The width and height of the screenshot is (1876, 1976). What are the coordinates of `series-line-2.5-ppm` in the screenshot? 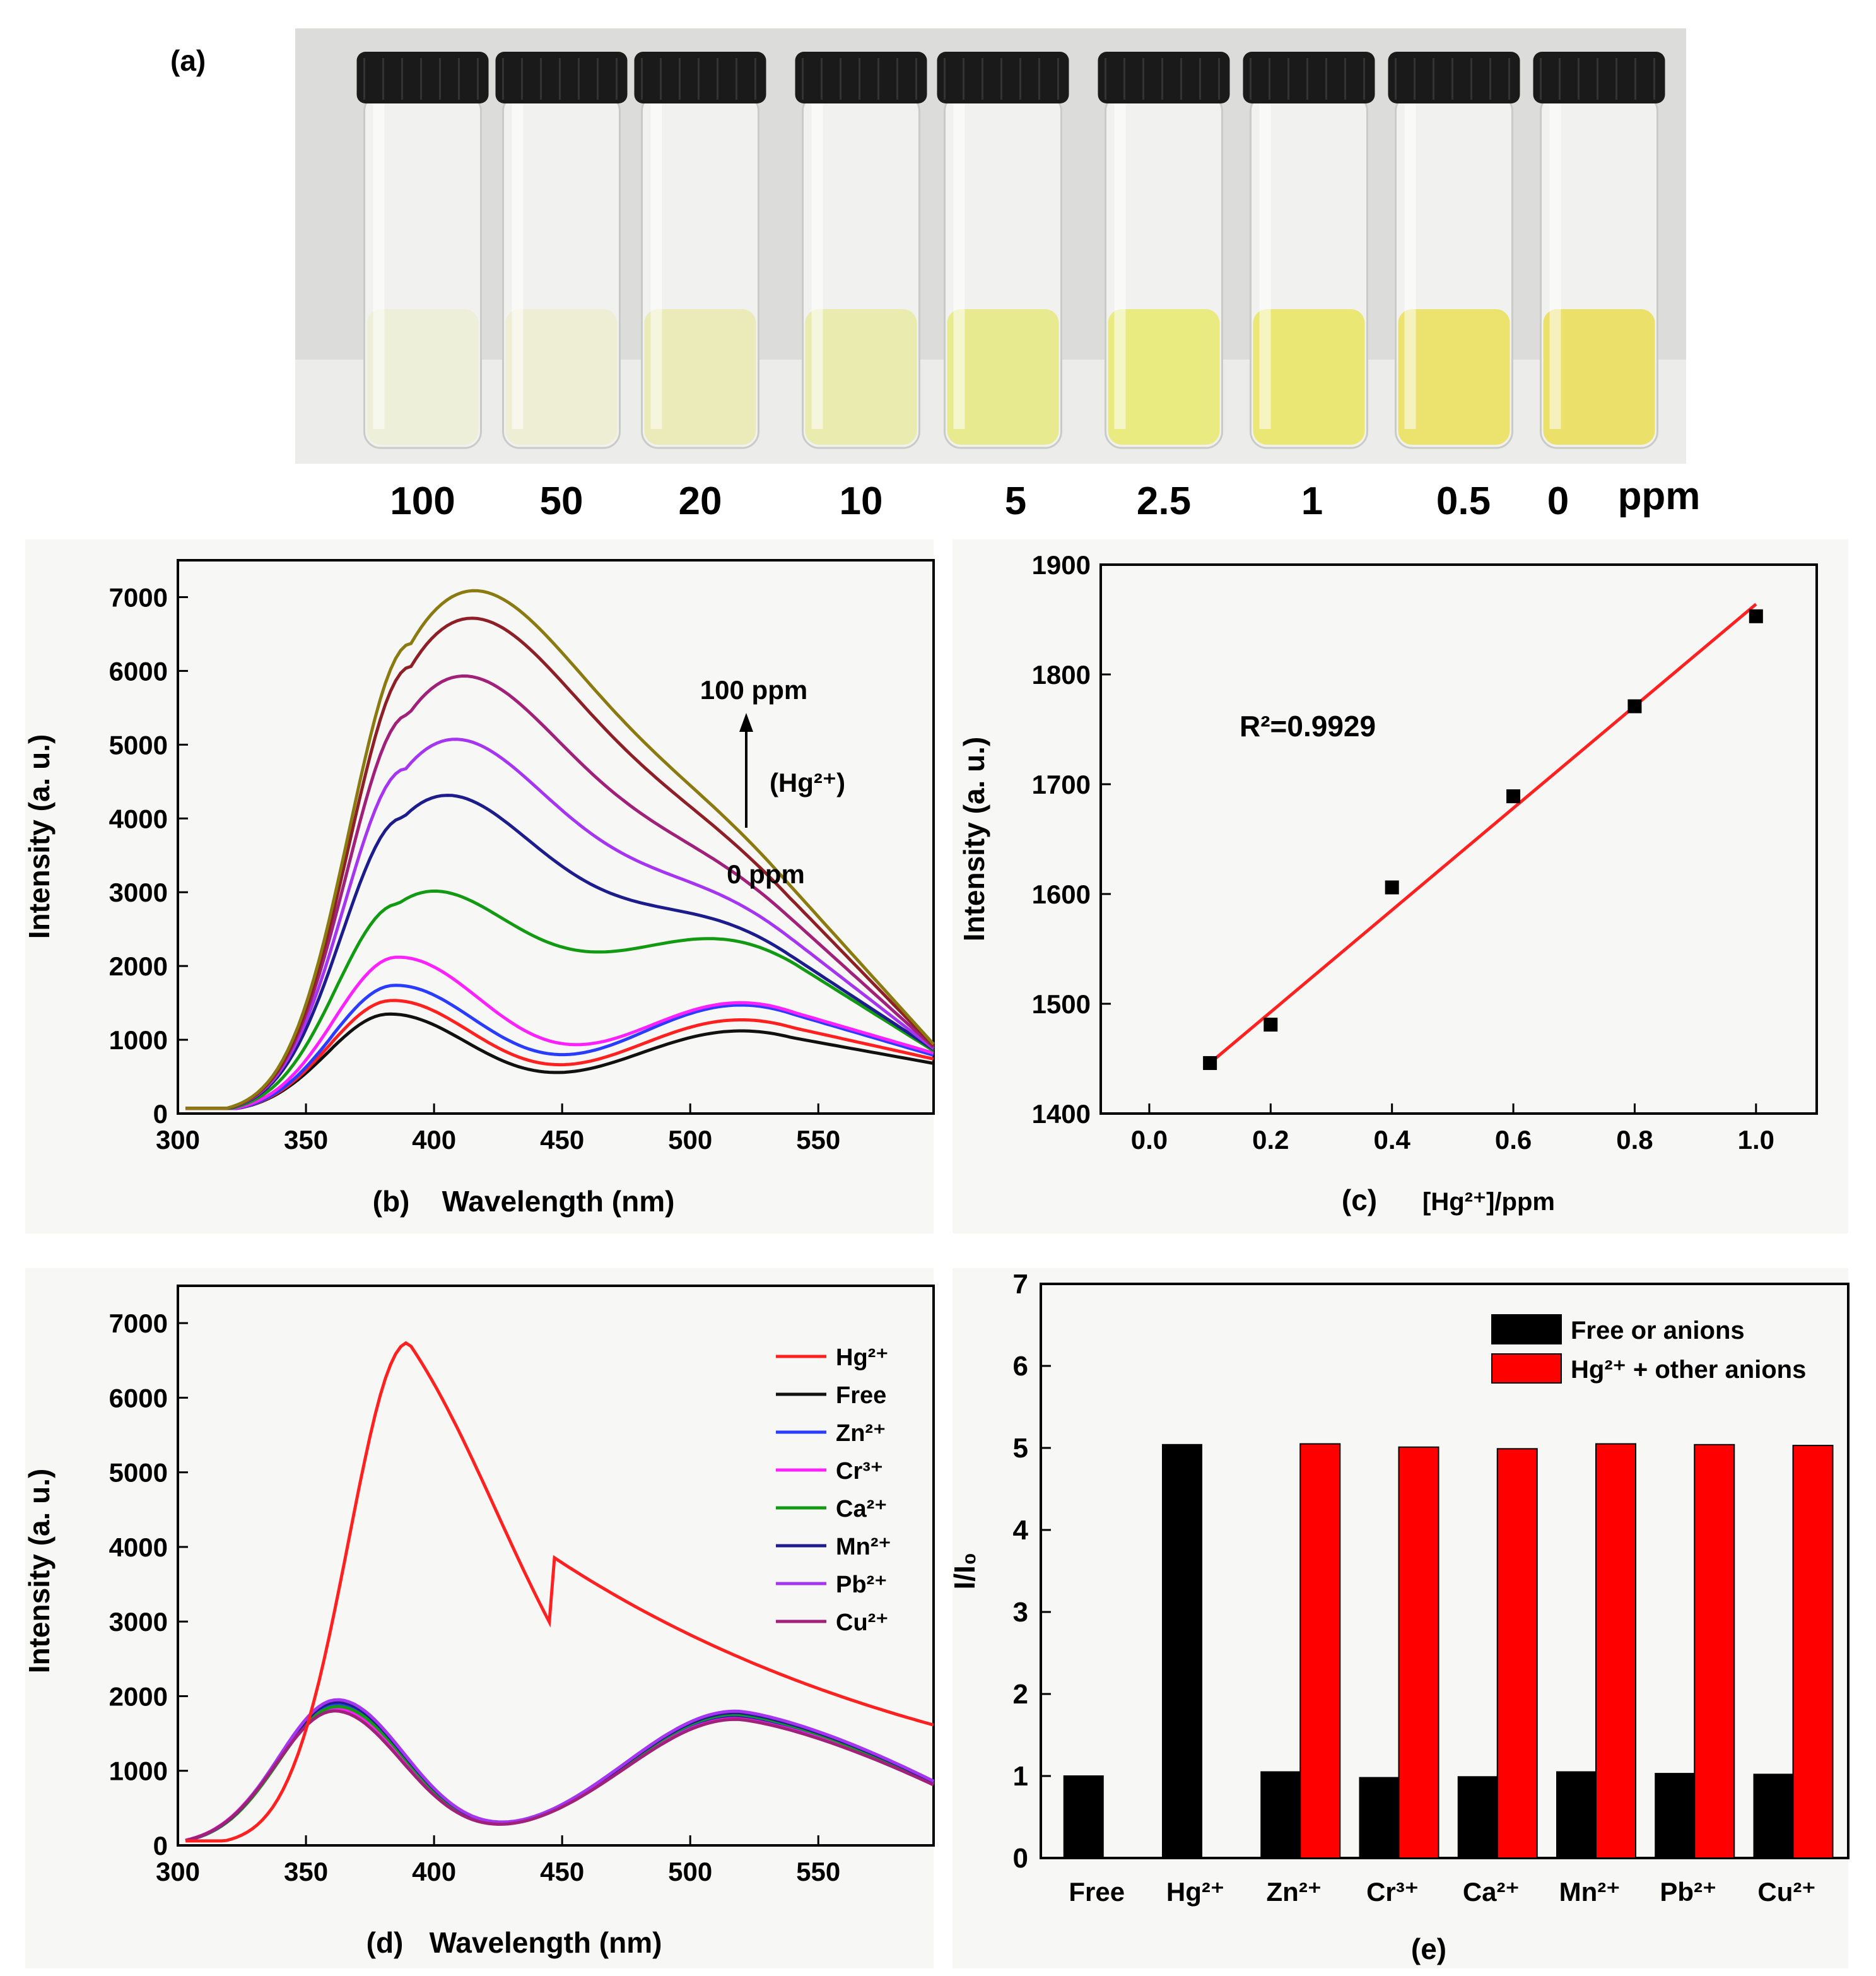 It's located at (559, 1032).